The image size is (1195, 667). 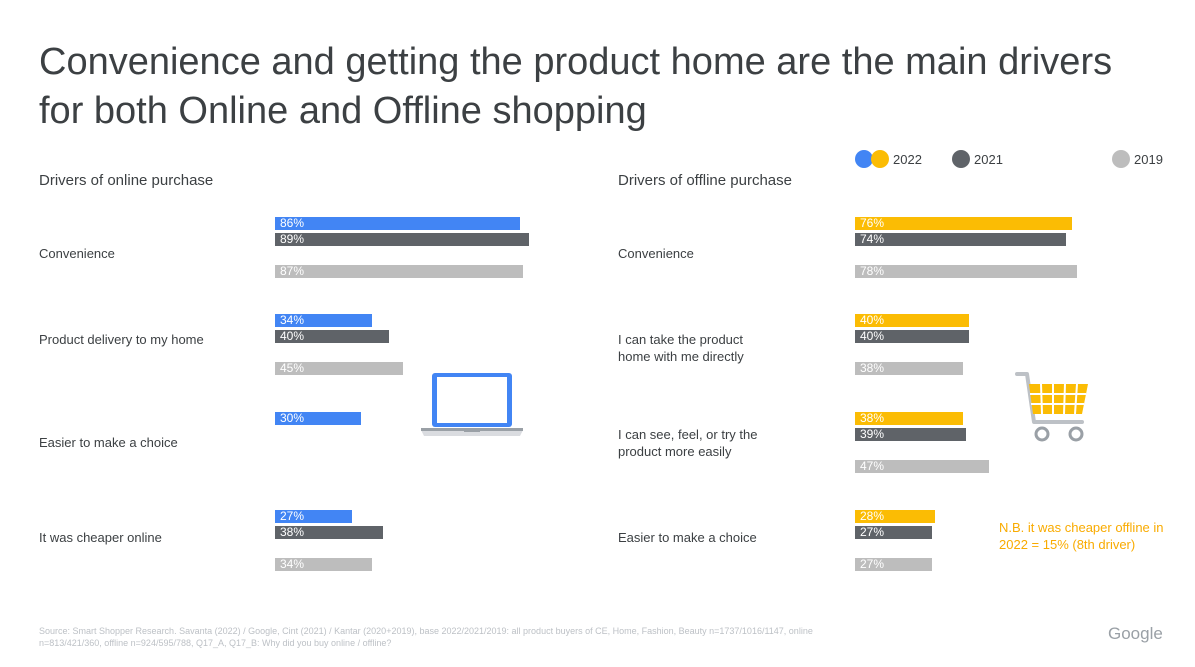 What do you see at coordinates (100, 537) in the screenshot?
I see `online-category-label: It was cheaper online` at bounding box center [100, 537].